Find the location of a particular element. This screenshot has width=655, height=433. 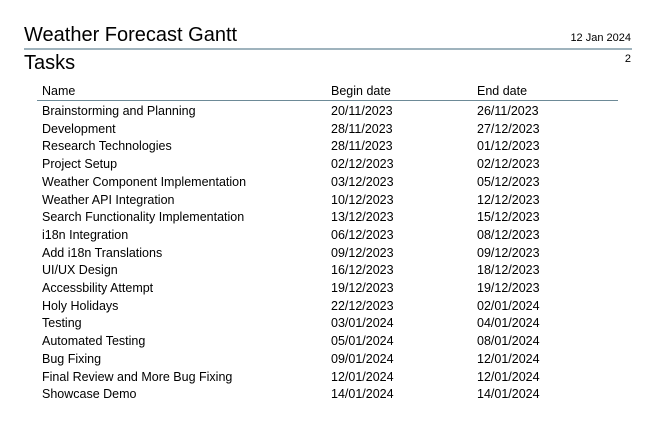

task-name-cell: Automated Testing is located at coordinates (94, 341).